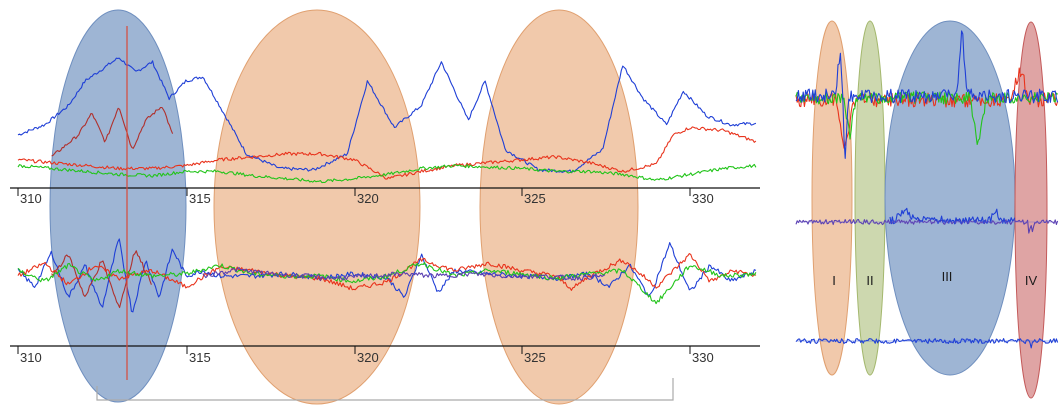  What do you see at coordinates (832, 198) in the screenshot?
I see `region-I` at bounding box center [832, 198].